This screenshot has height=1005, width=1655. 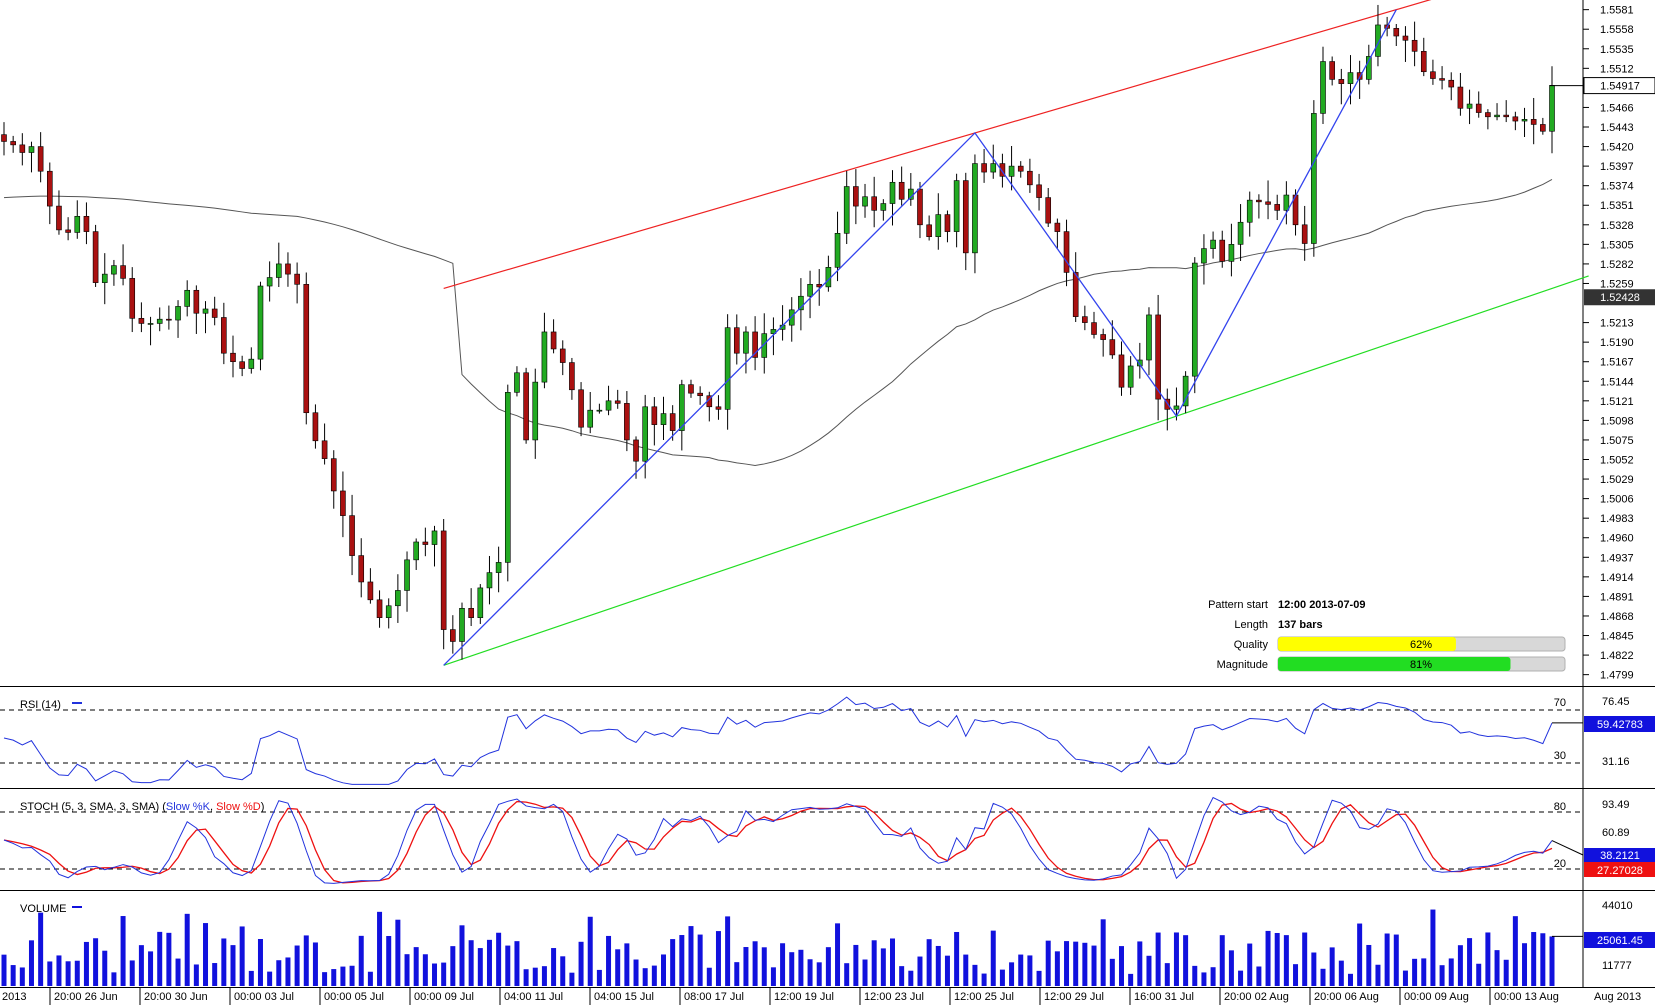 What do you see at coordinates (1164, 997) in the screenshot?
I see `time-tick-label: 16:00 31 Jul` at bounding box center [1164, 997].